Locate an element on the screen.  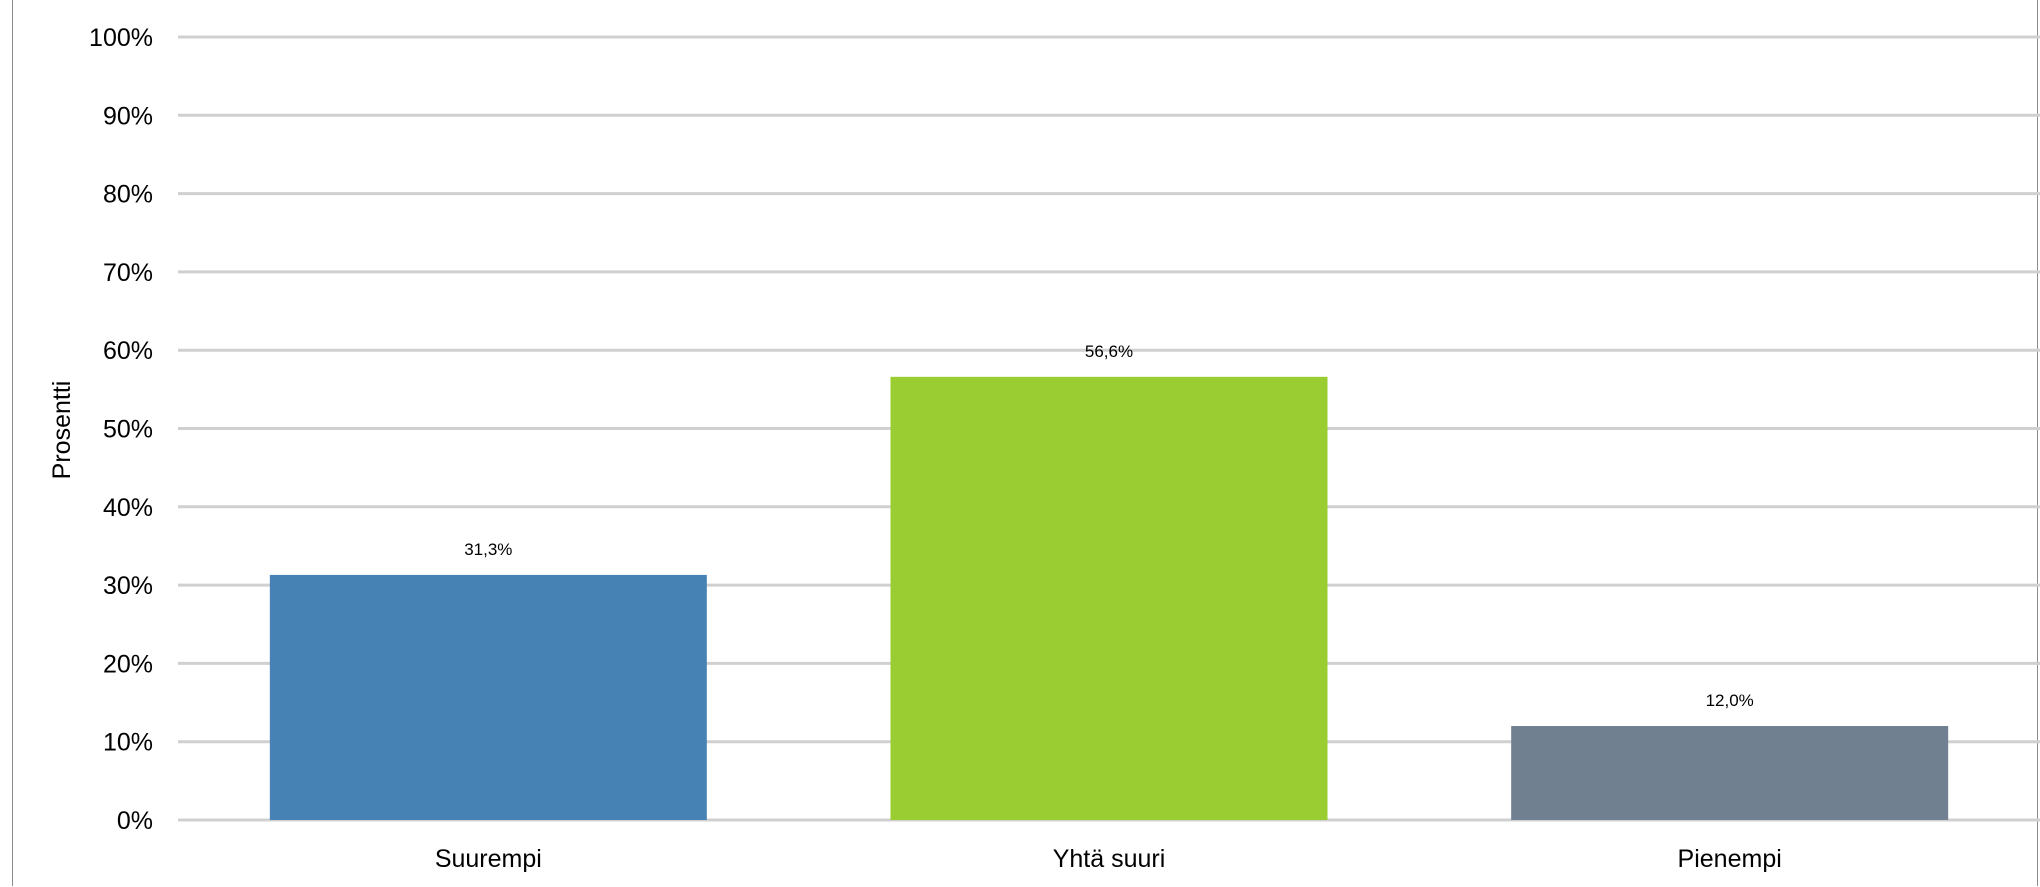
y-axis-title: Prosentti is located at coordinates (62, 430).